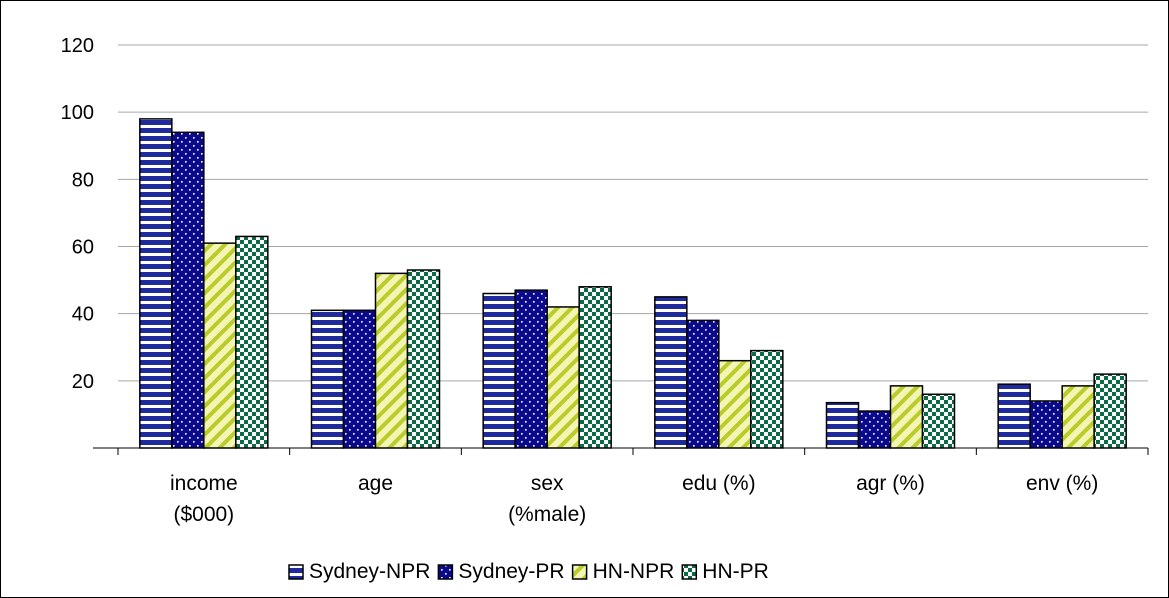  Describe the element at coordinates (369, 571) in the screenshot. I see `legend-label: Sydney-NPR` at that location.